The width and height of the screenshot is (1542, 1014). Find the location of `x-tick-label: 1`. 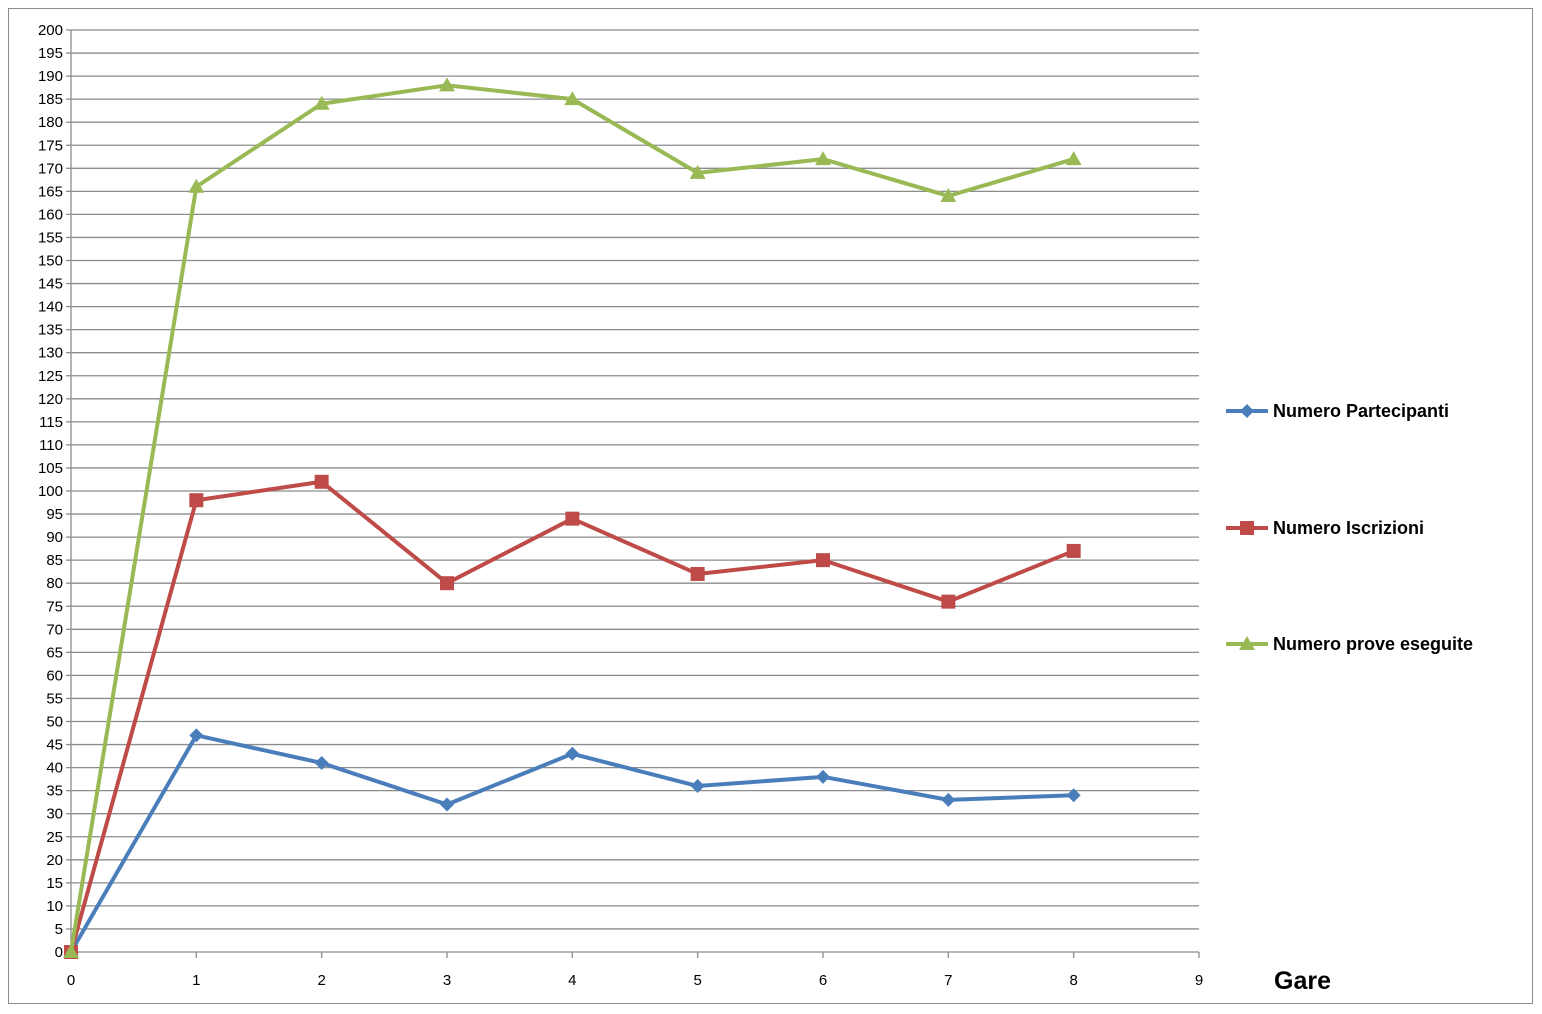

x-tick-label: 1 is located at coordinates (196, 980).